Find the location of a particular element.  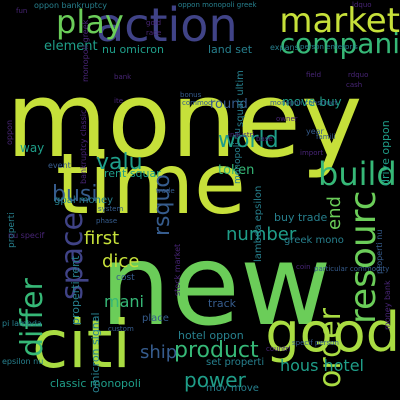

cloud-word: countri is located at coordinates (278, 349).